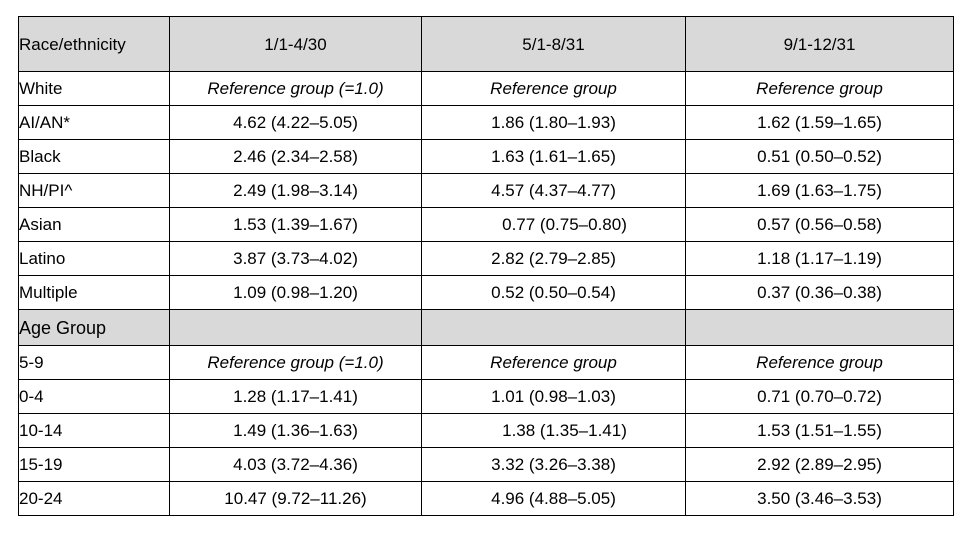 The height and width of the screenshot is (533, 972). What do you see at coordinates (819, 190) in the screenshot?
I see `cell-value: 1.69 (1.63–1.75)` at bounding box center [819, 190].